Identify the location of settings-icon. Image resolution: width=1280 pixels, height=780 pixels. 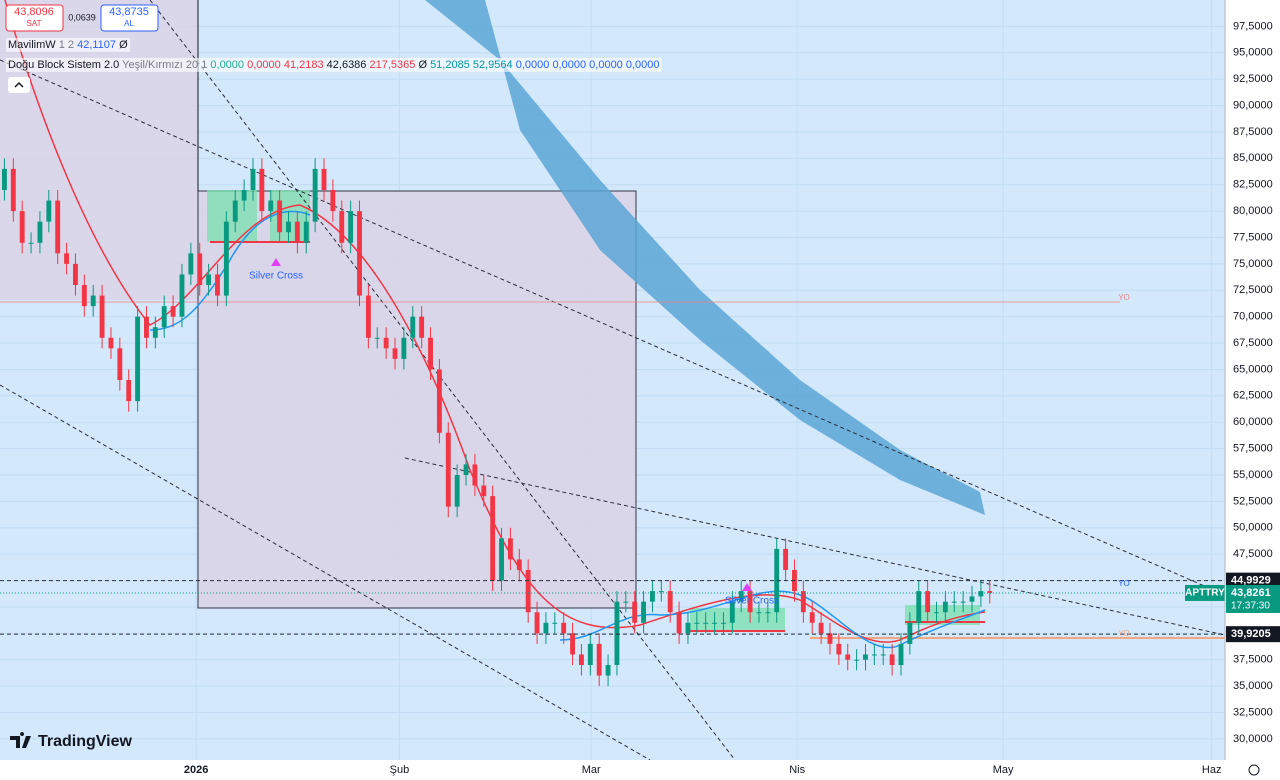
(1254, 770).